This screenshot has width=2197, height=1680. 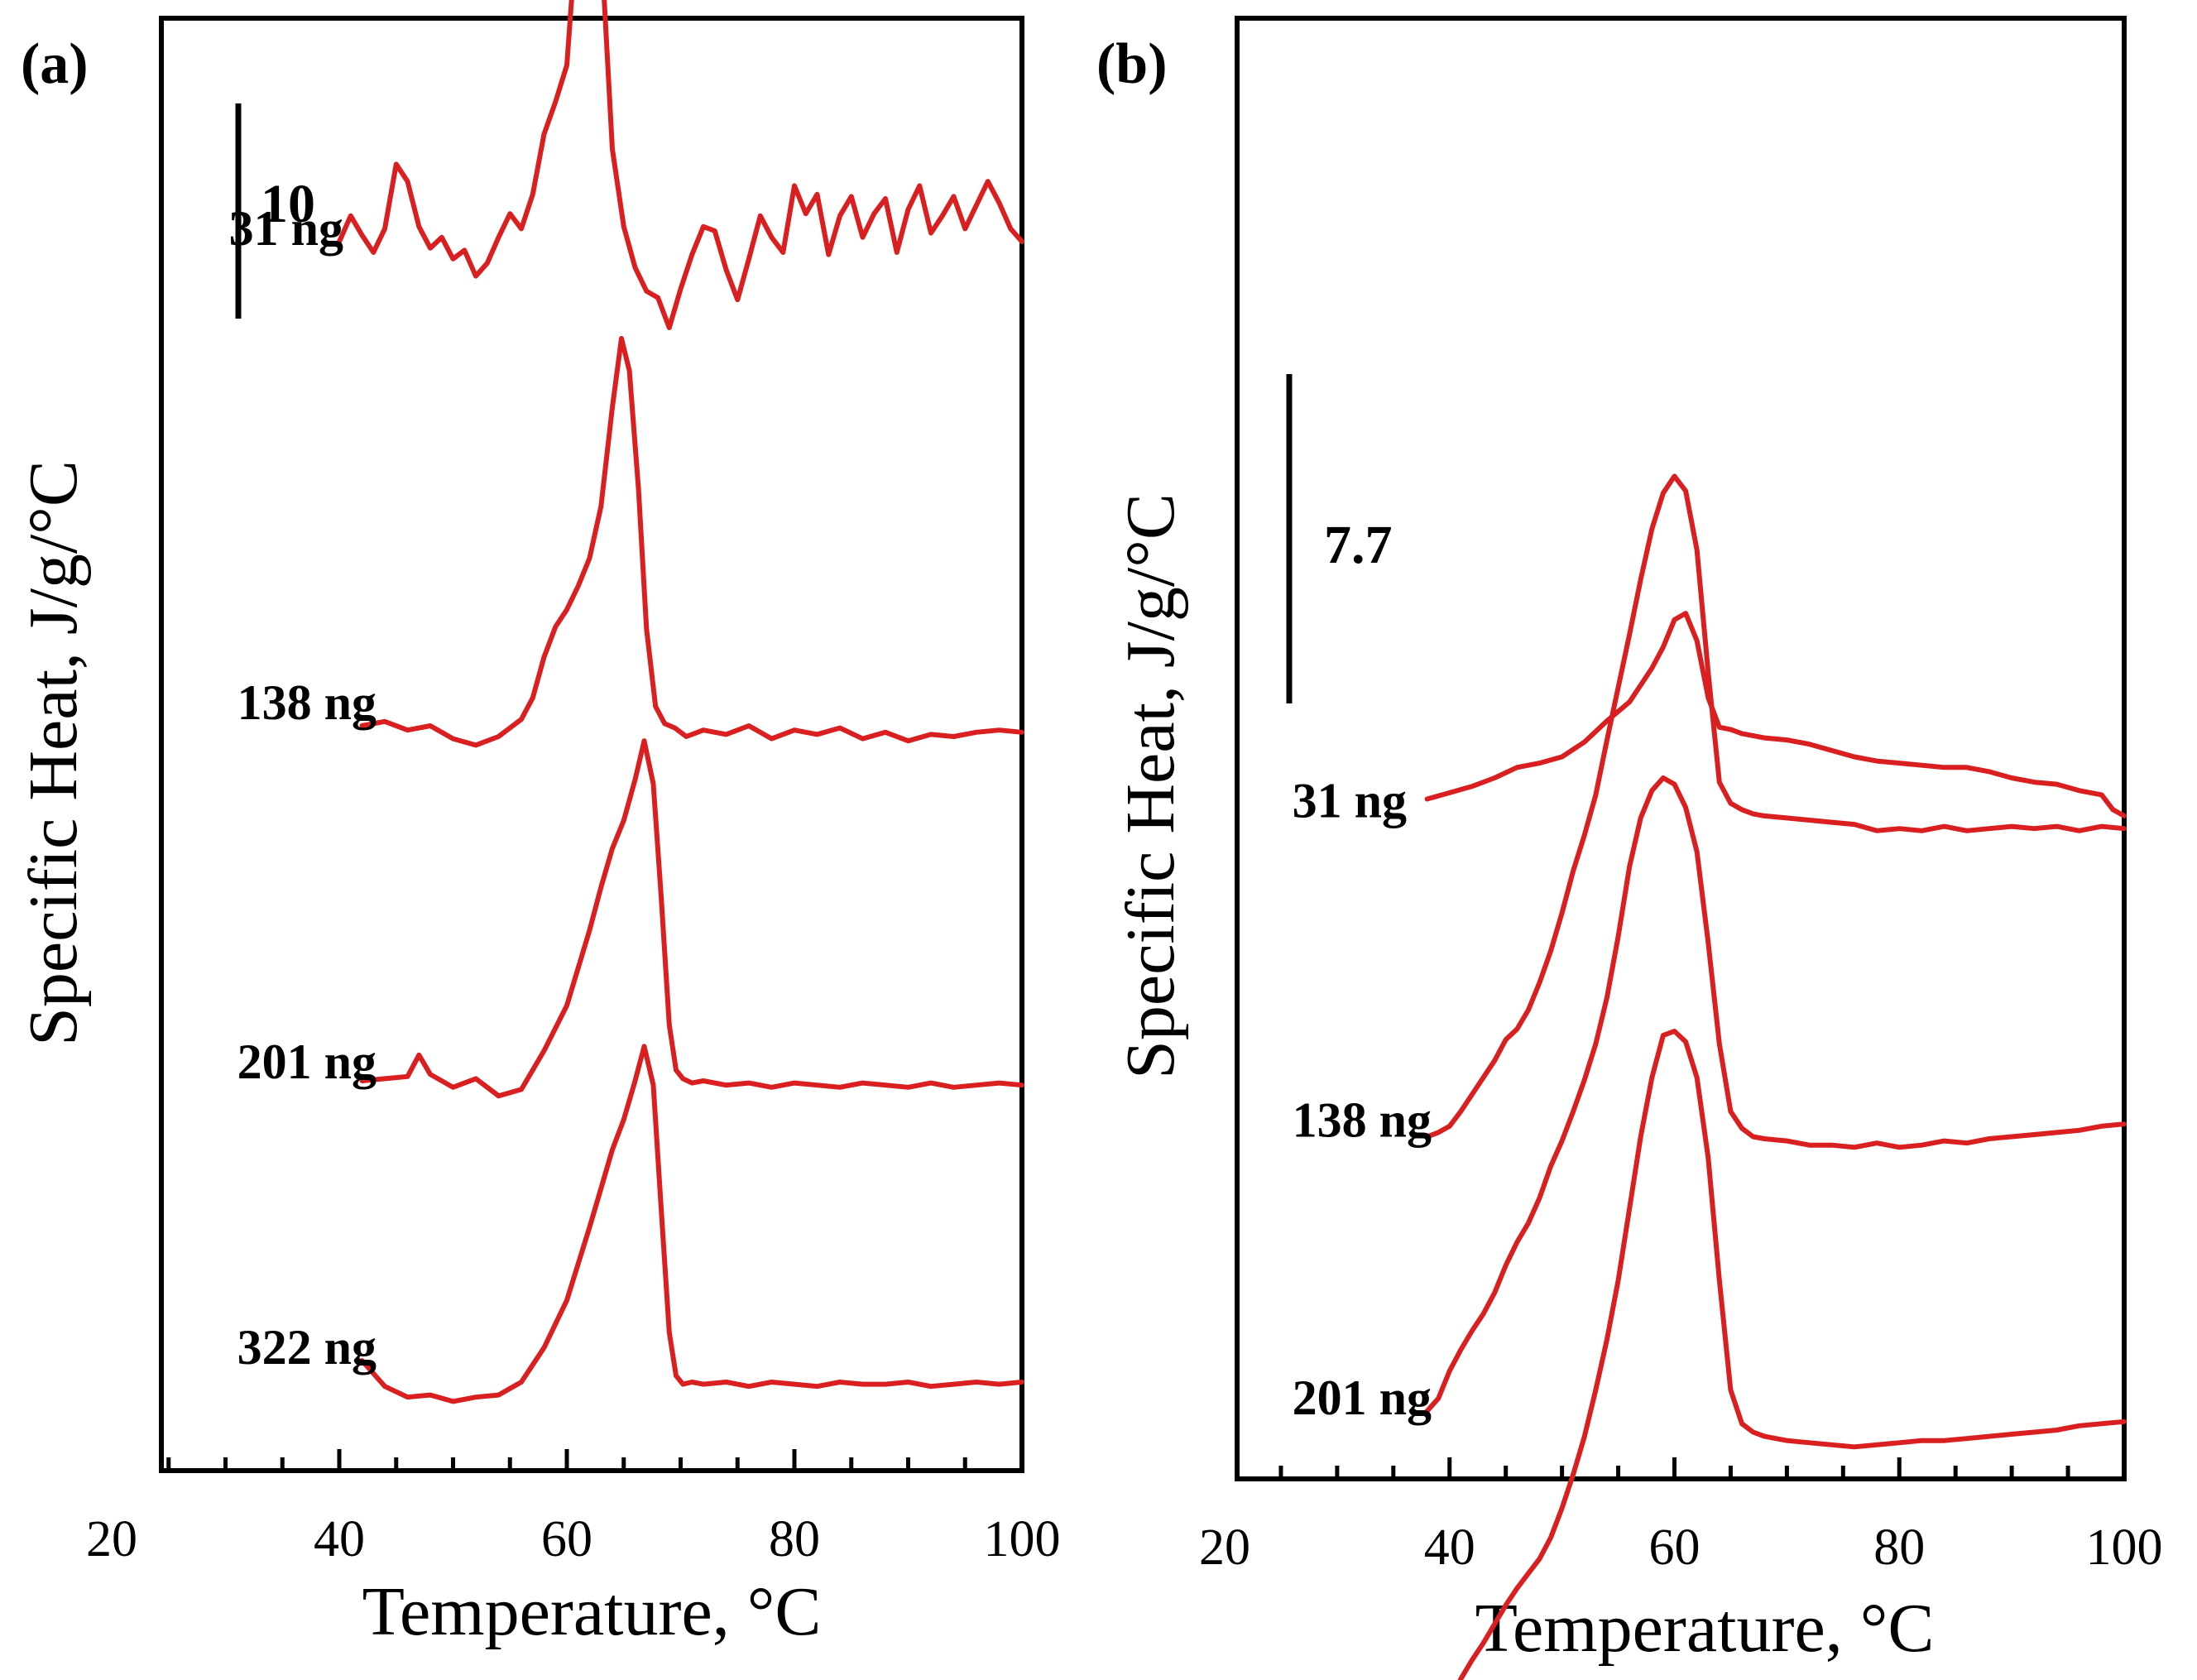 I want to click on x-ticks-b, so click(x=1703, y=1468).